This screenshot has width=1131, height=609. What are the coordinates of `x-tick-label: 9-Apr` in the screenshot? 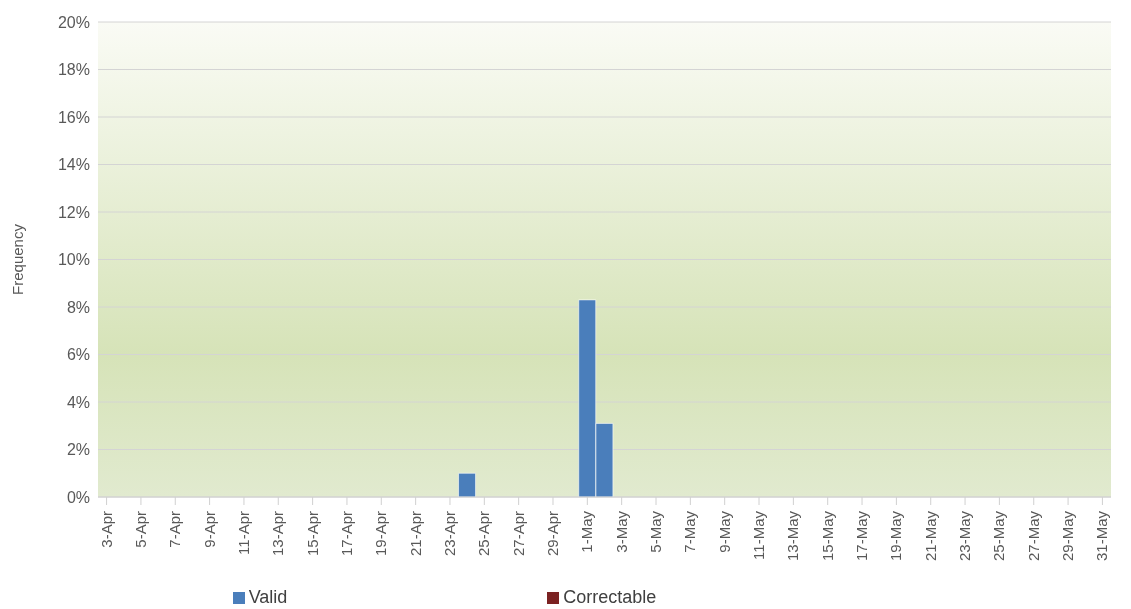 It's located at (209, 529).